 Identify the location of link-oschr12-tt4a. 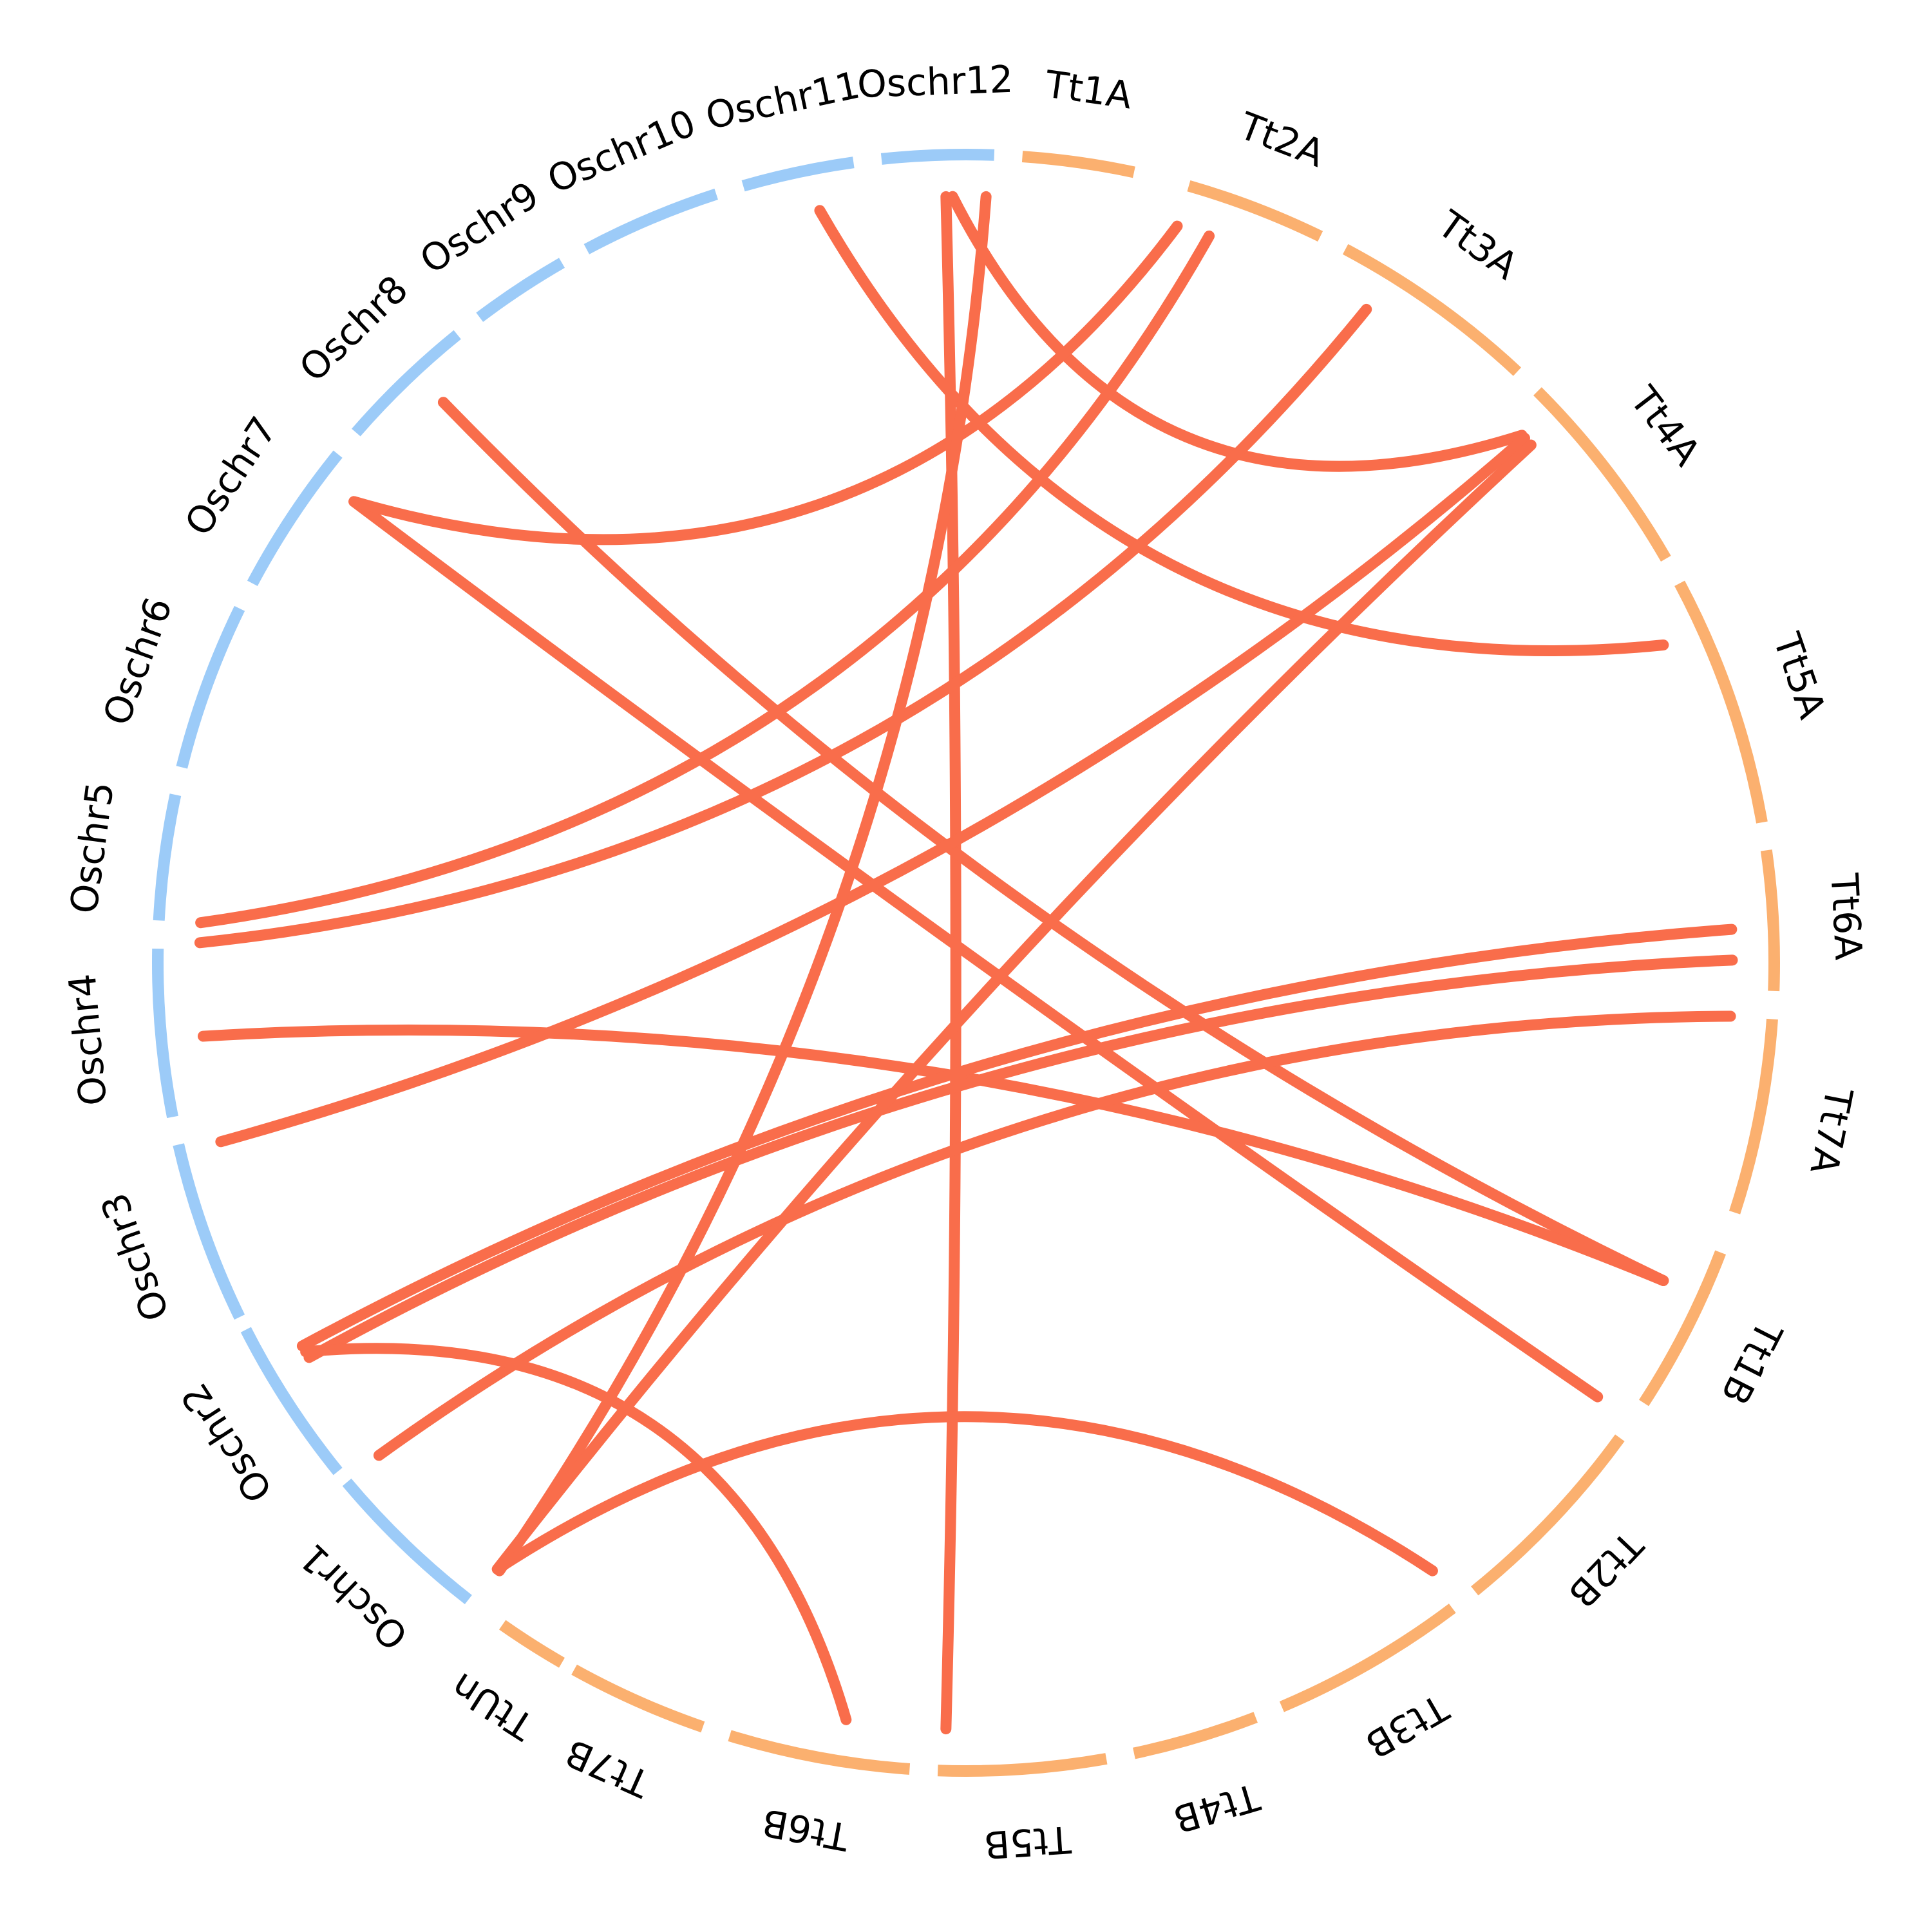
(1237, 332).